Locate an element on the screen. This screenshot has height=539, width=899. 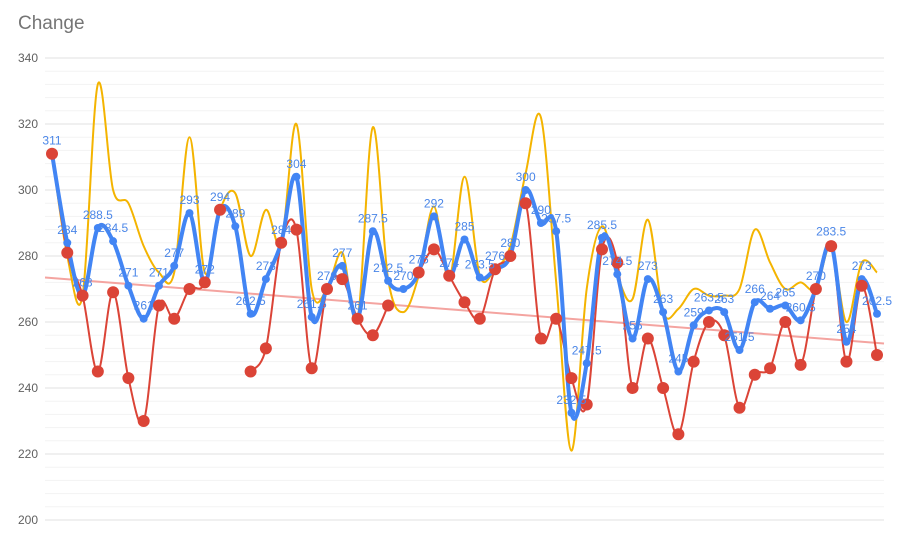
data-label: 263 is located at coordinates (724, 299).